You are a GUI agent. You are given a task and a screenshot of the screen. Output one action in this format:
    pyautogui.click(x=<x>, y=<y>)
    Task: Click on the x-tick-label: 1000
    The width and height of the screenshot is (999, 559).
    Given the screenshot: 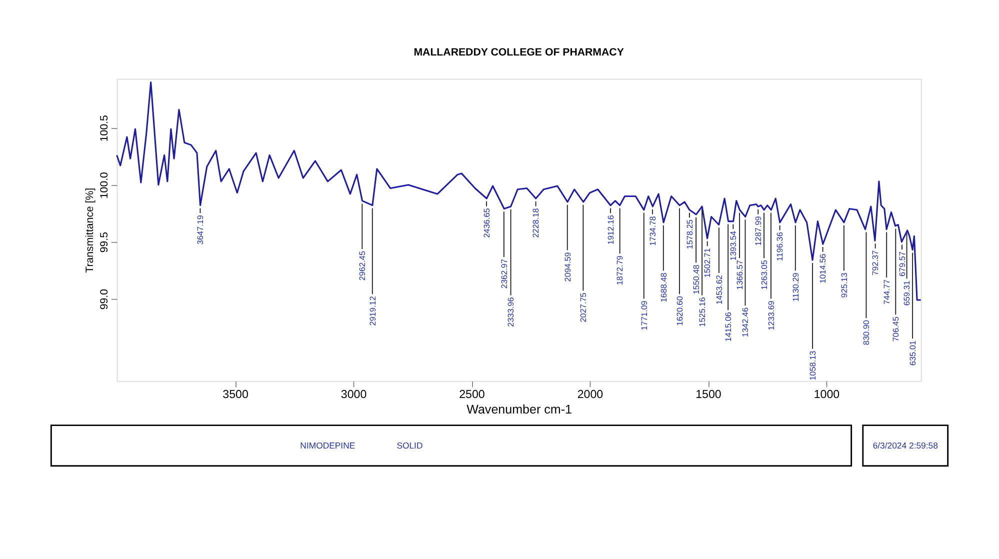 What is the action you would take?
    pyautogui.click(x=827, y=394)
    